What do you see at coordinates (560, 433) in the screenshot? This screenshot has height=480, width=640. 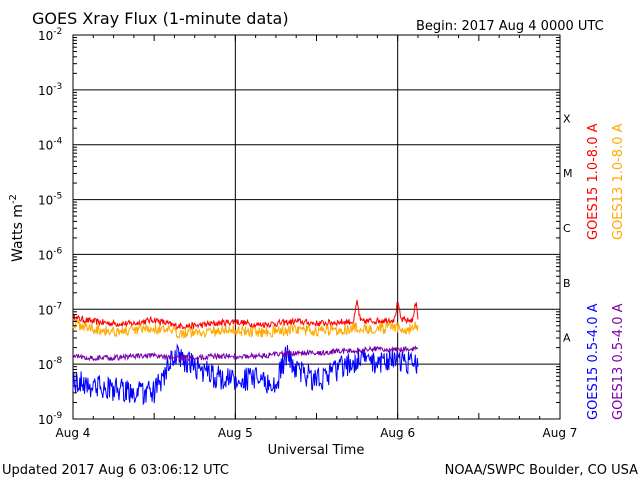 I see `x-tick-label: Aug 7` at bounding box center [560, 433].